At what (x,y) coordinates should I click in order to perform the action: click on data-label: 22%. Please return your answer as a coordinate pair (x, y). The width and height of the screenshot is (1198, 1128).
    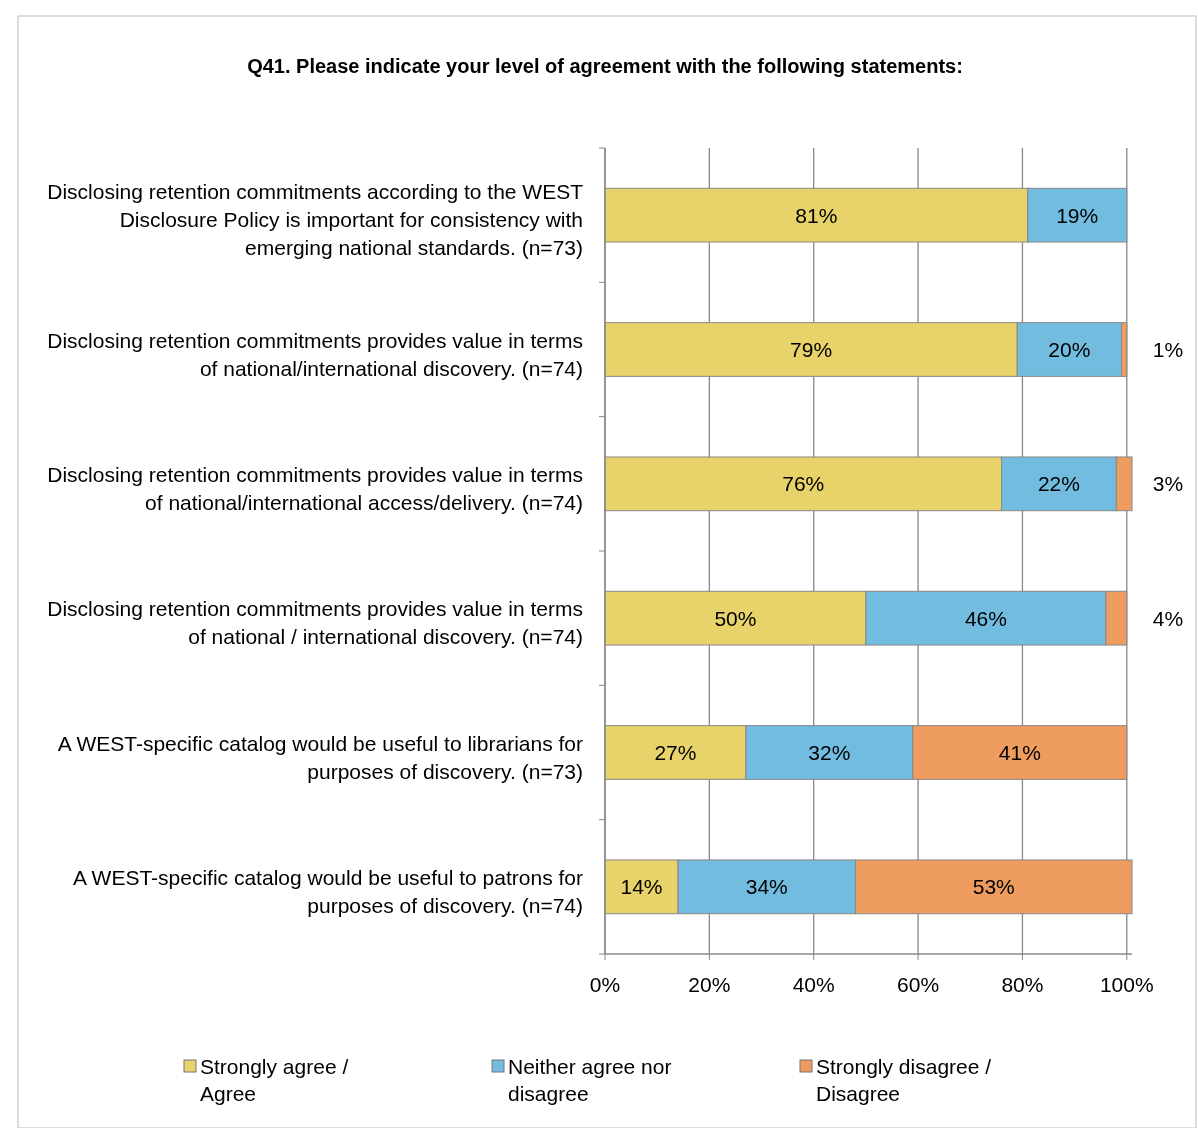
    Looking at the image, I should click on (1058, 484).